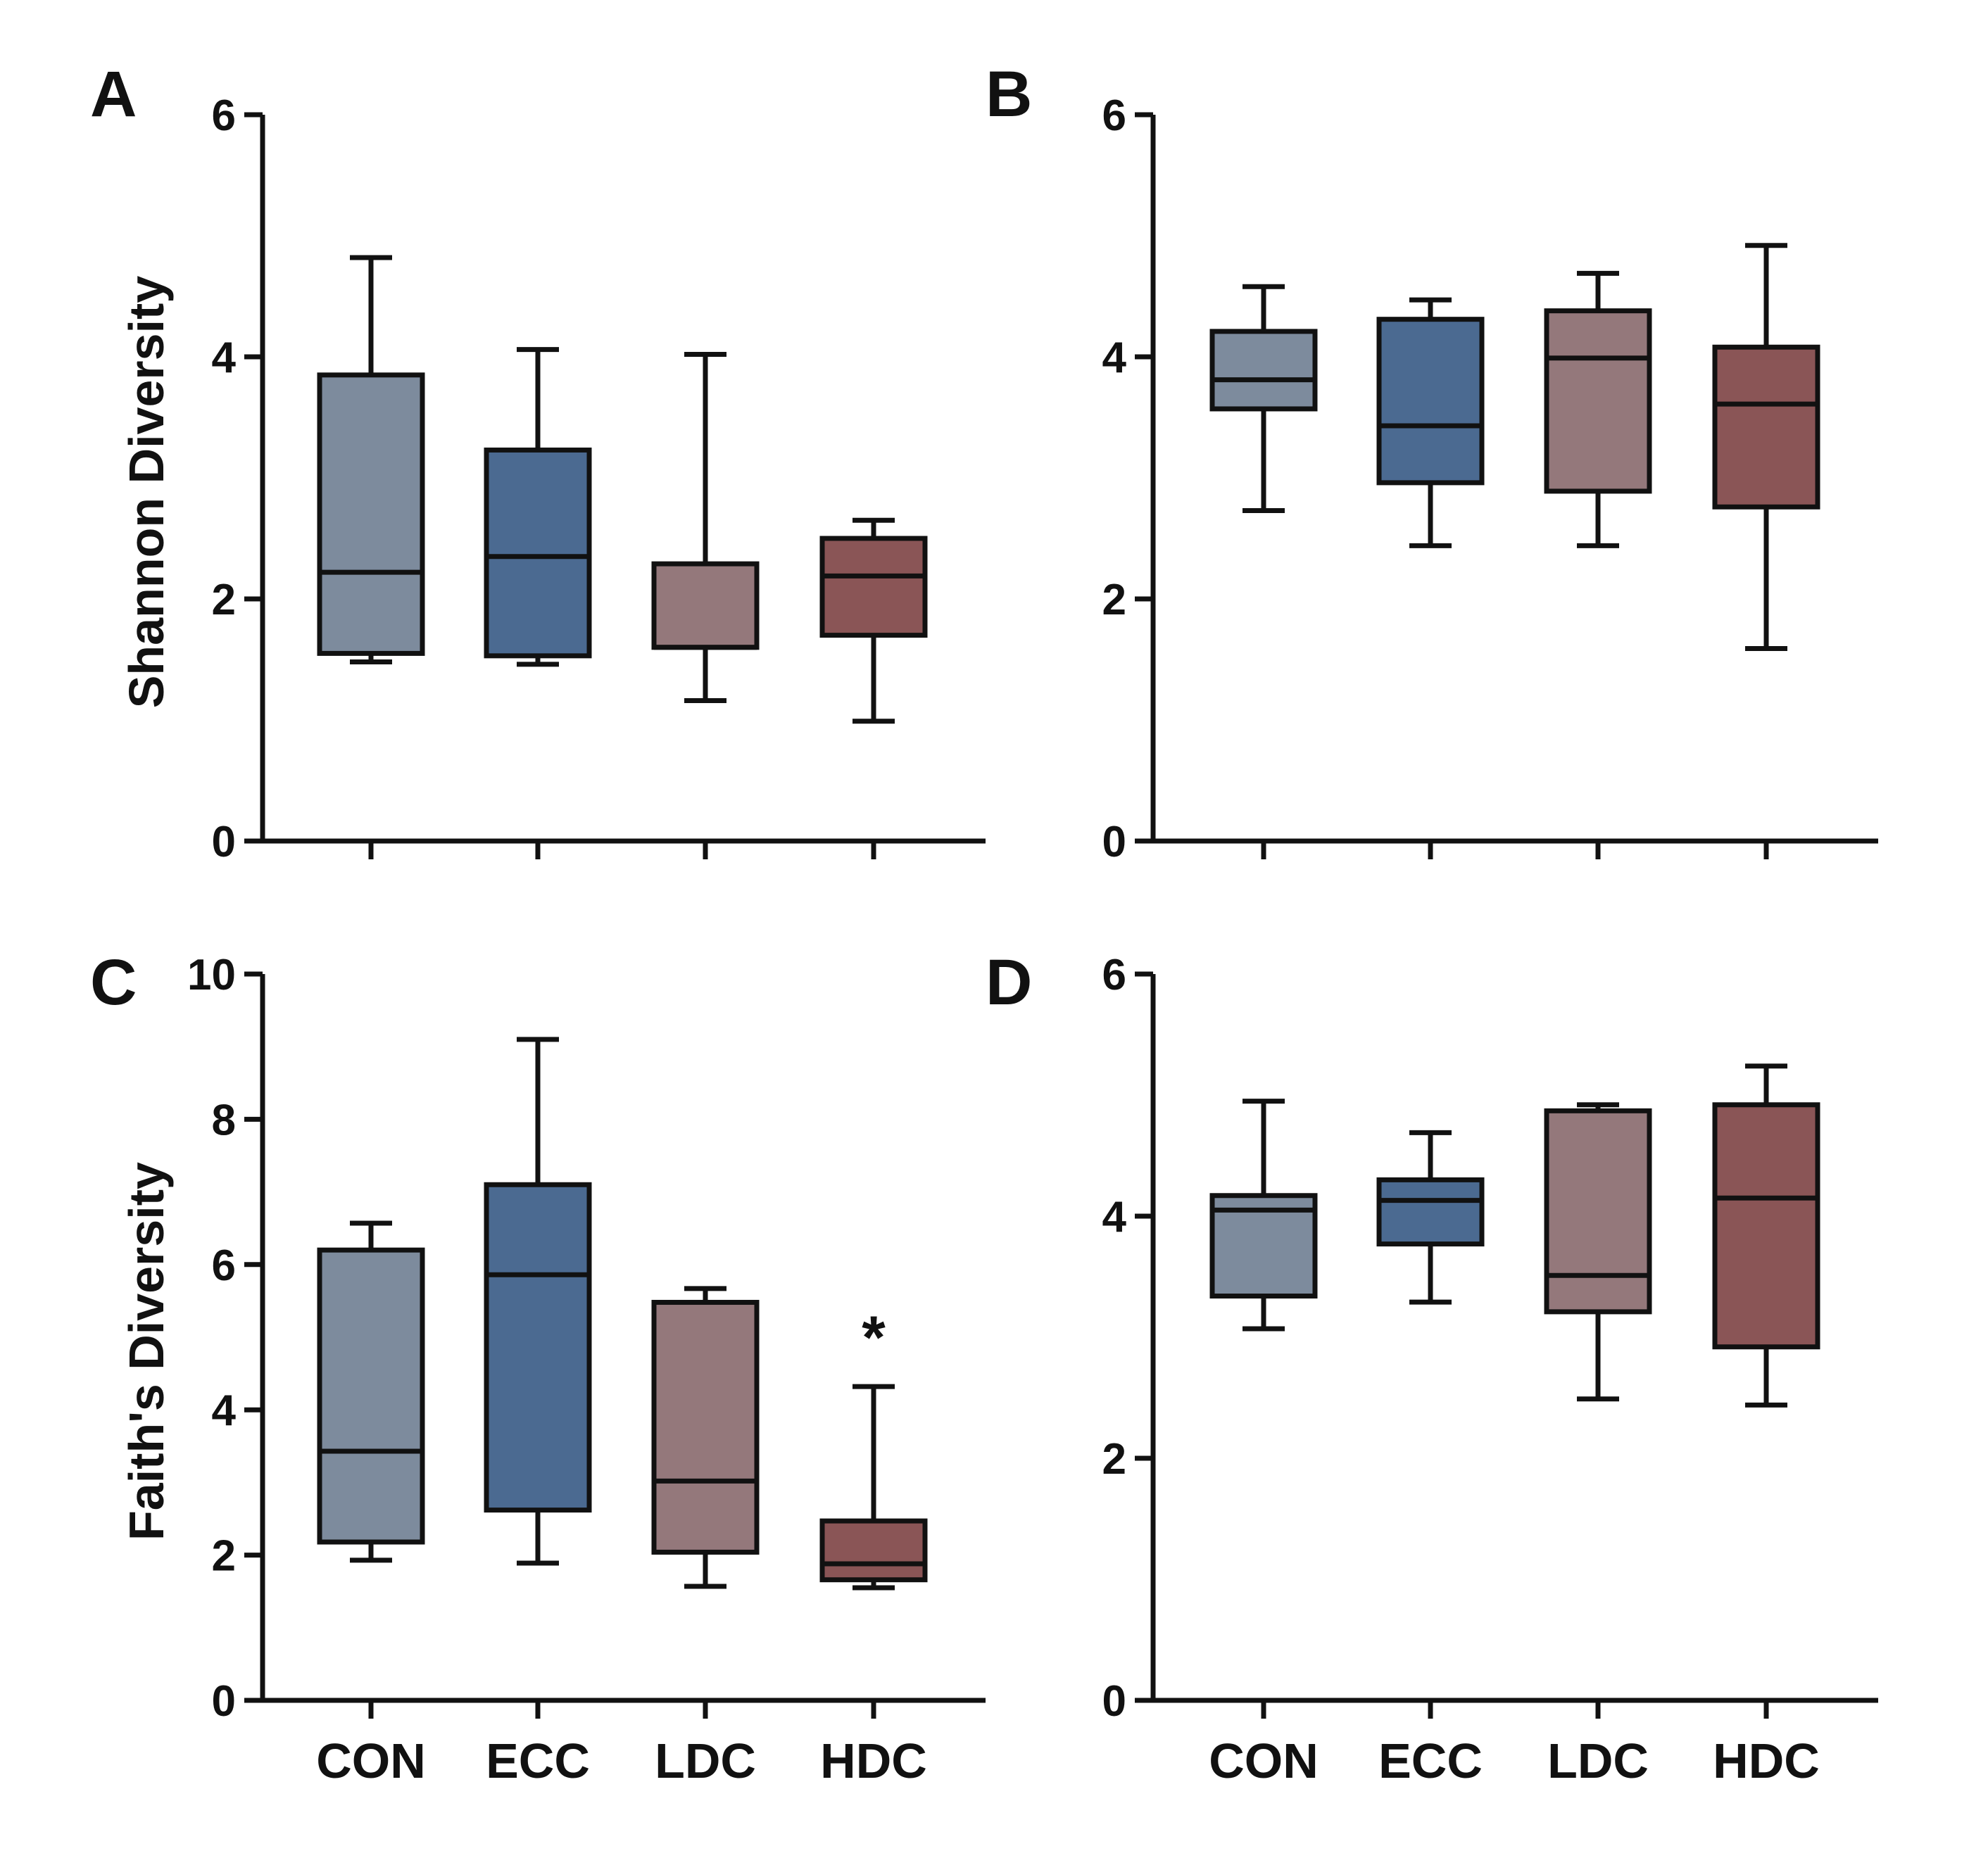 Image resolution: width=1988 pixels, height=1858 pixels. Describe the element at coordinates (1009, 982) in the screenshot. I see `panel-letter: D` at that location.